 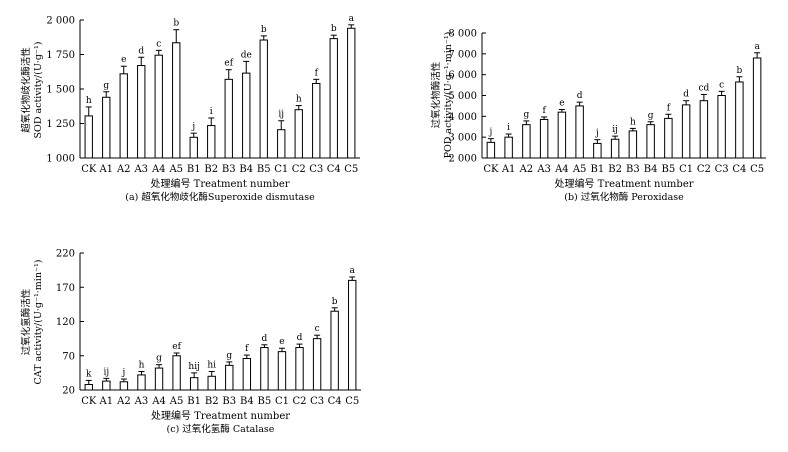 I want to click on sod-bar-A2, so click(x=123, y=116).